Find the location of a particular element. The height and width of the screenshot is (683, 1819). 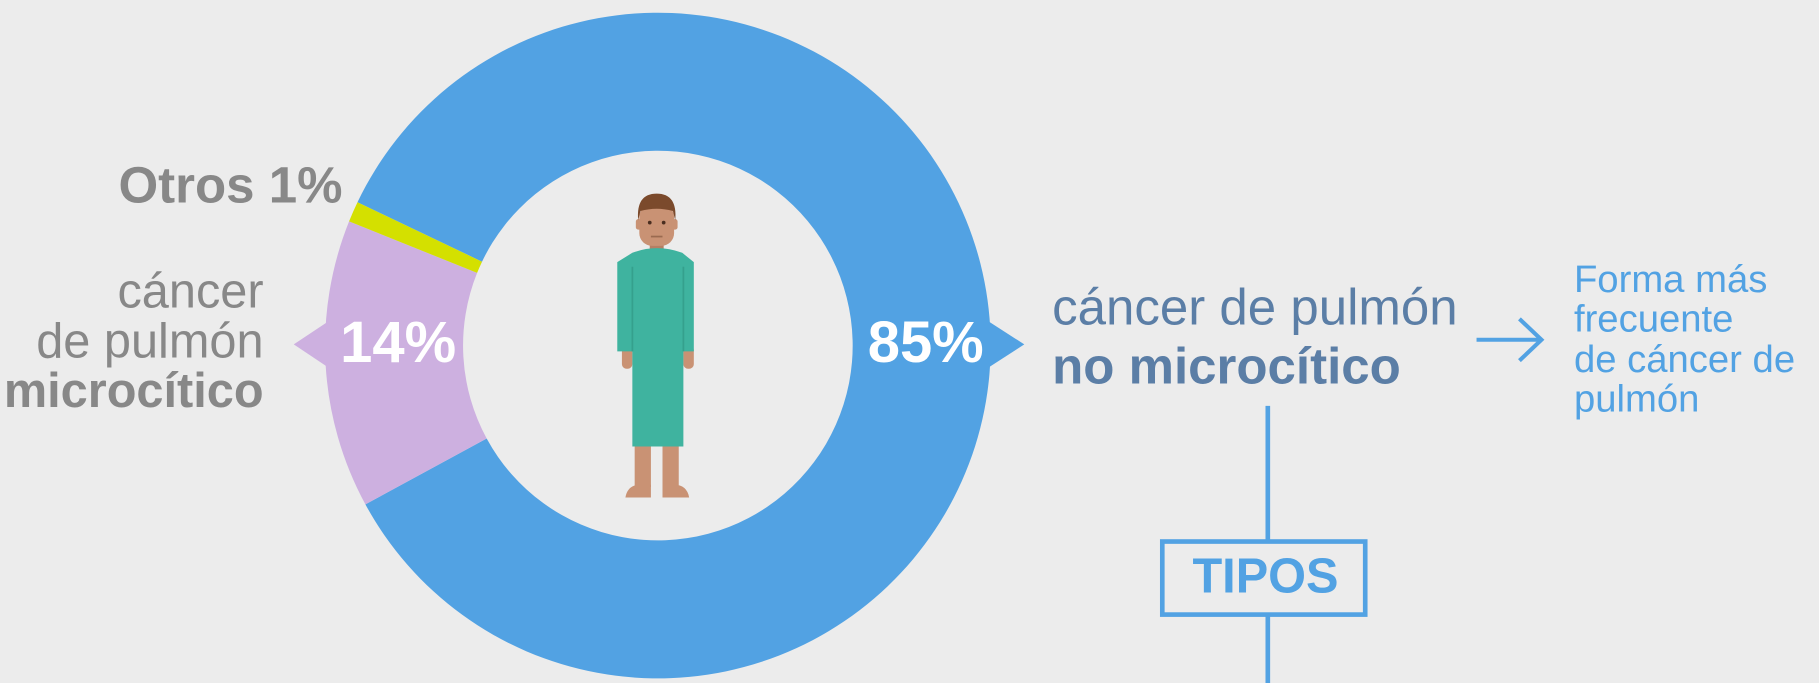

annotation-line: de cáncer de is located at coordinates (1684, 359).